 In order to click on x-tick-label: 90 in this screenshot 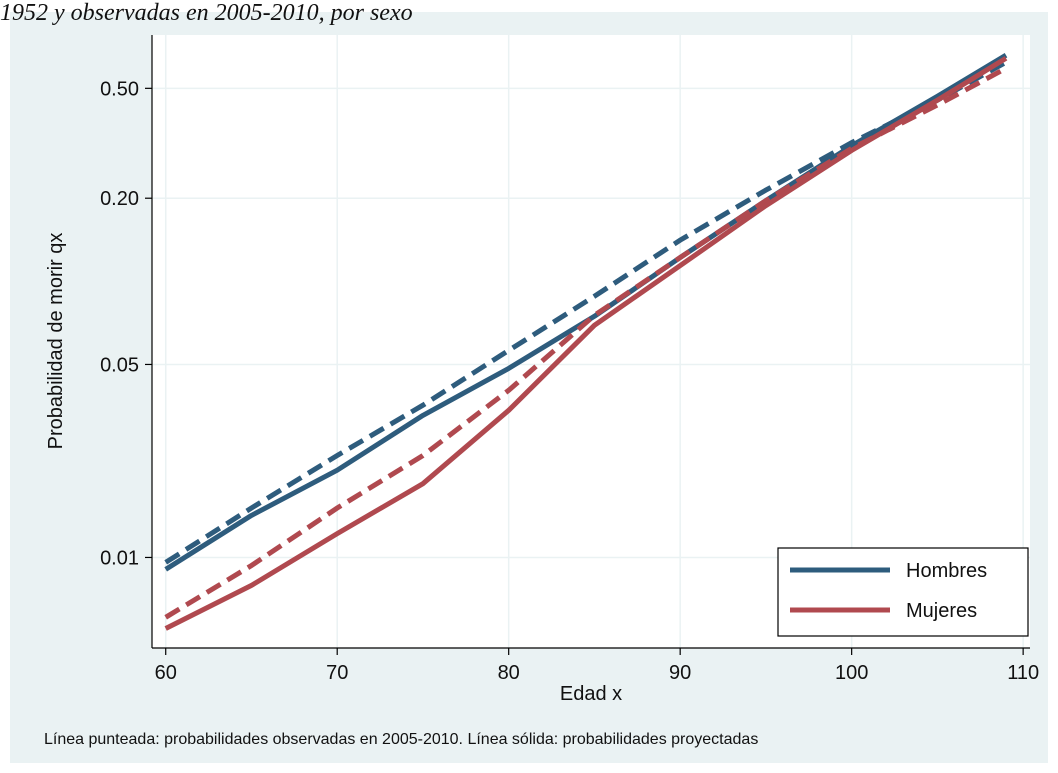, I will do `click(680, 673)`.